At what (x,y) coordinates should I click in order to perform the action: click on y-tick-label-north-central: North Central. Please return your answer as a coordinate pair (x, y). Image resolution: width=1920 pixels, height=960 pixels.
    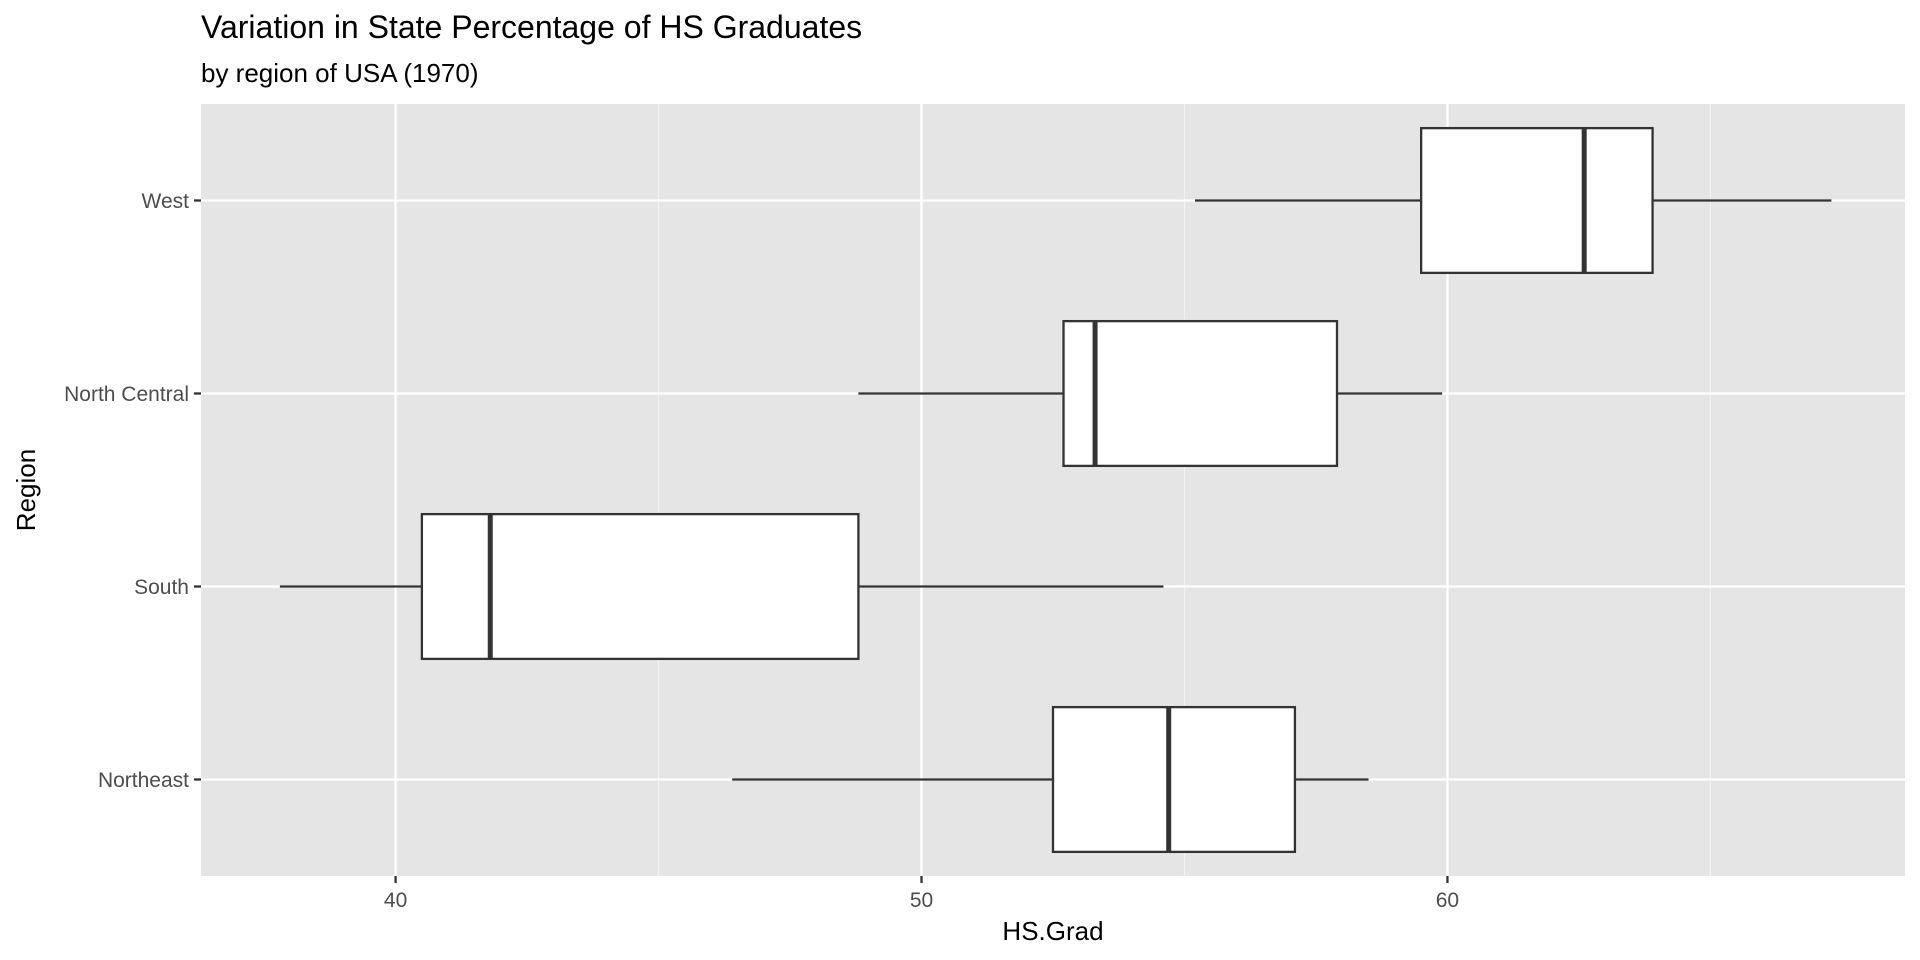
    Looking at the image, I should click on (126, 394).